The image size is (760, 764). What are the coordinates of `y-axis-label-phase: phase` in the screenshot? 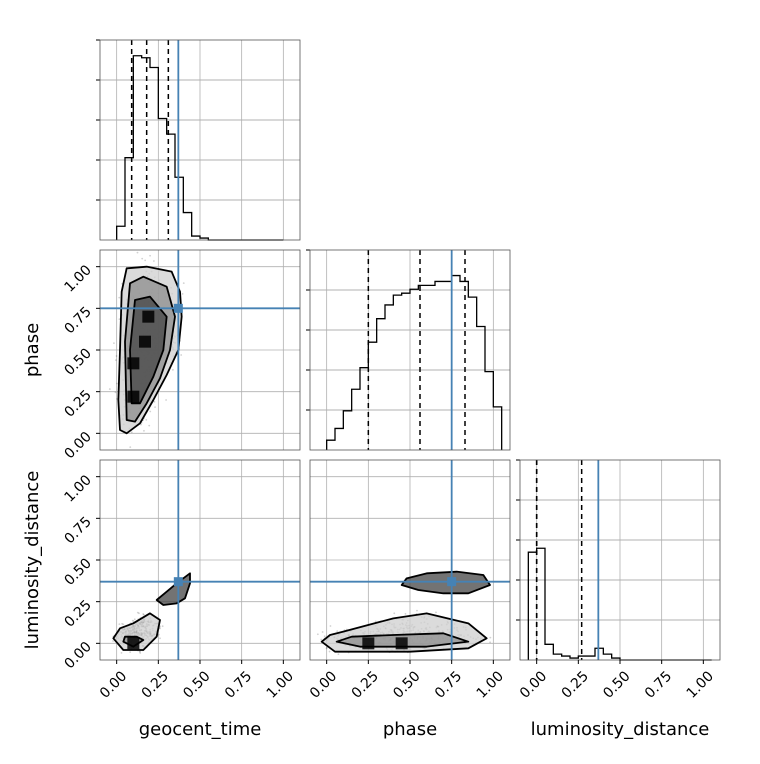 It's located at (32, 350).